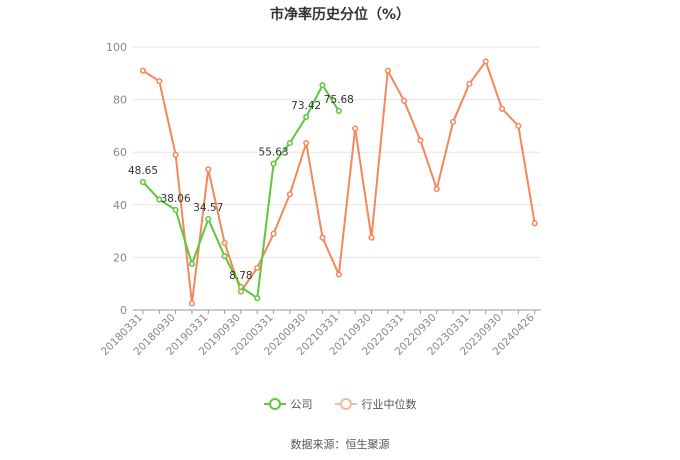  I want to click on legend-item-company: 公司, so click(288, 404).